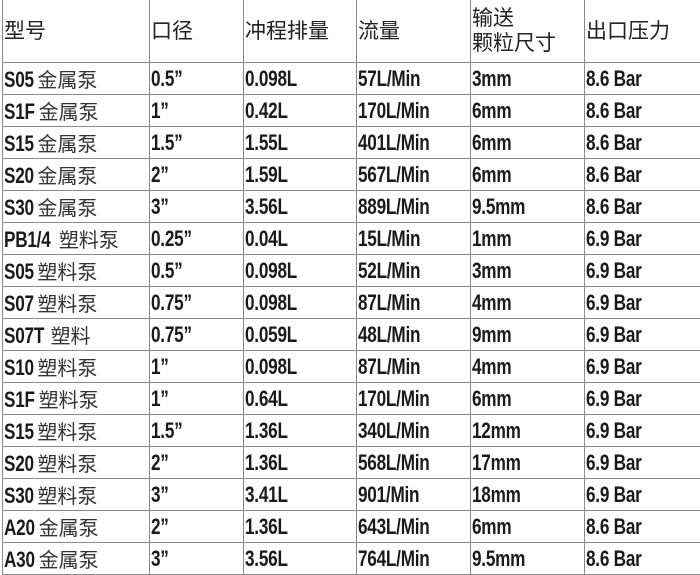 The width and height of the screenshot is (700, 575). I want to click on flow-value: 57L/Min, so click(389, 79).